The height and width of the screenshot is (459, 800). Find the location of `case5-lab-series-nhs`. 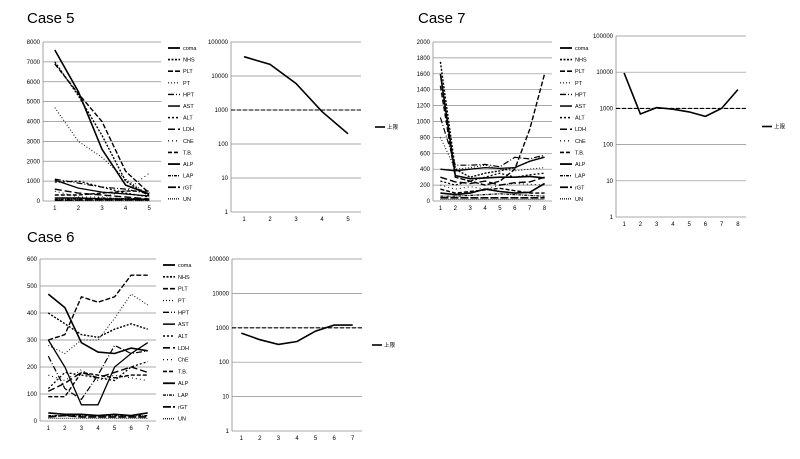

case5-lab-series-nhs is located at coordinates (102, 129).